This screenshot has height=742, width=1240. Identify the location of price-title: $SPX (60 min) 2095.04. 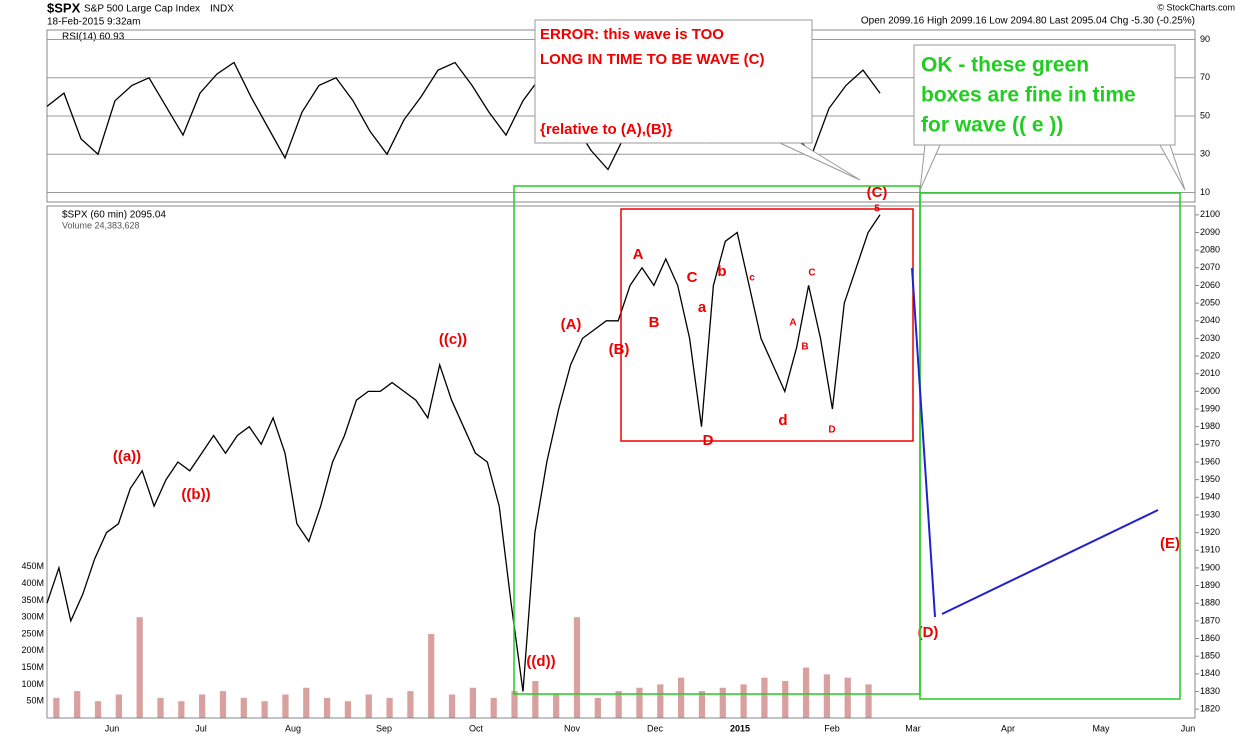
(114, 215).